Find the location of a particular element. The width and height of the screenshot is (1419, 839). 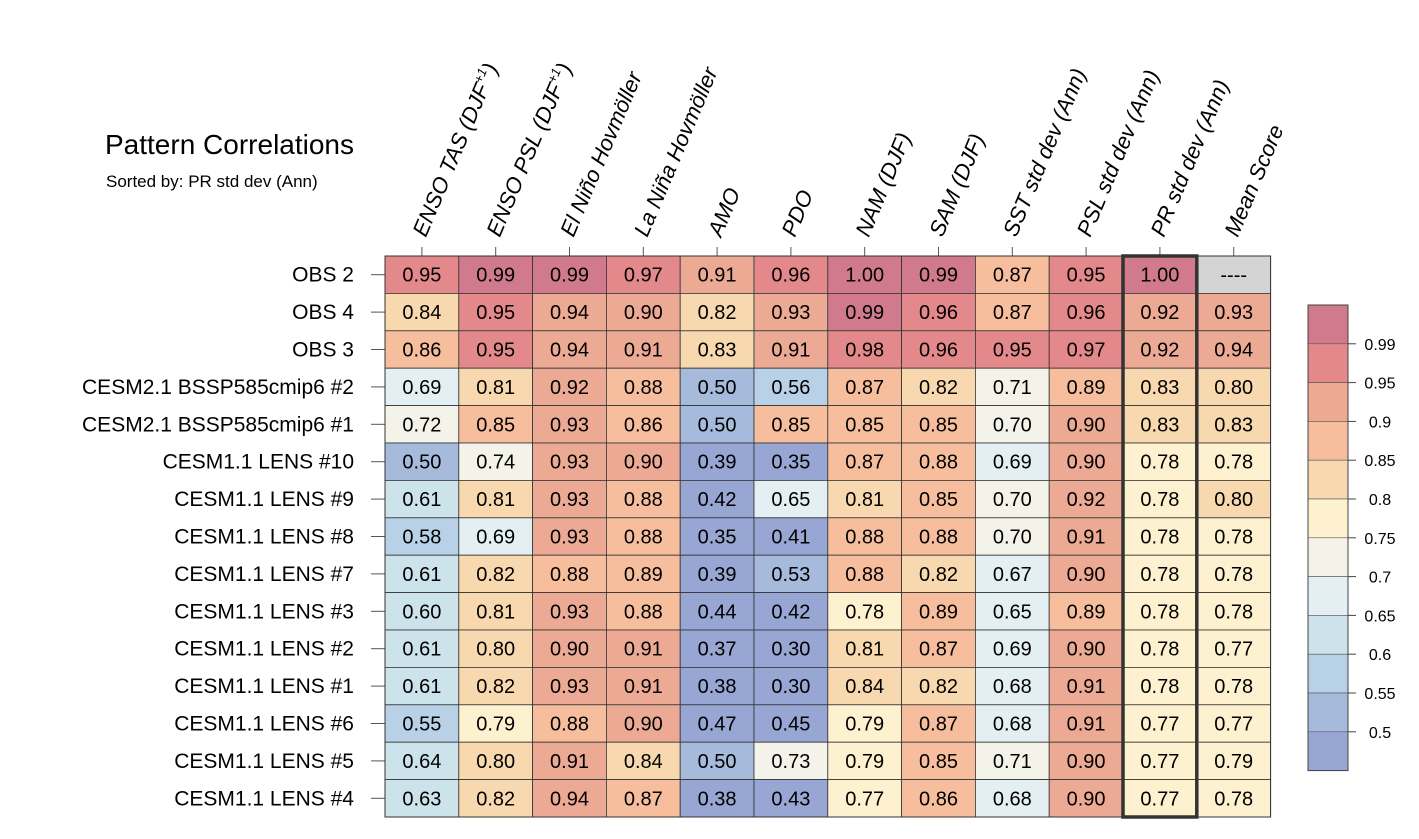

column-label: NAM (DJF) is located at coordinates (883, 184).